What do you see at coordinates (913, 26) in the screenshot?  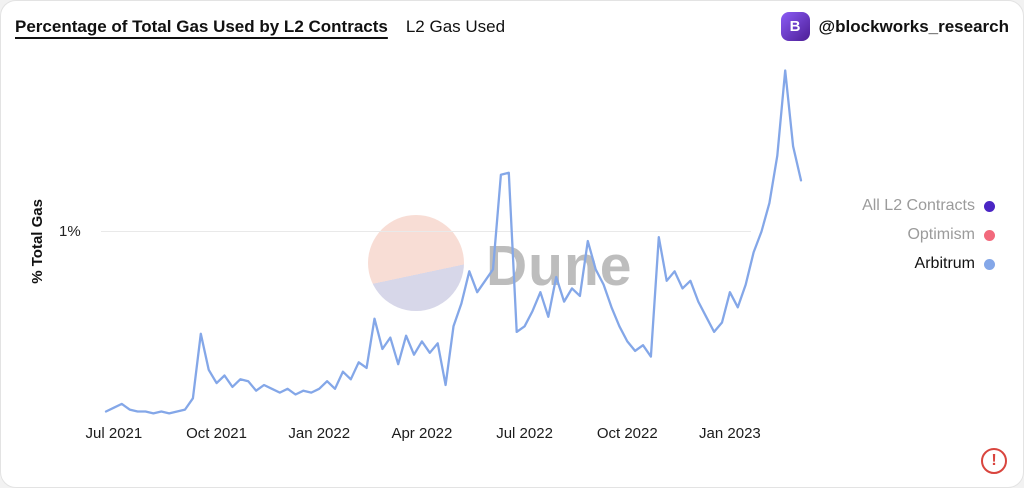 I see `account-handle: @blockworks_research` at bounding box center [913, 26].